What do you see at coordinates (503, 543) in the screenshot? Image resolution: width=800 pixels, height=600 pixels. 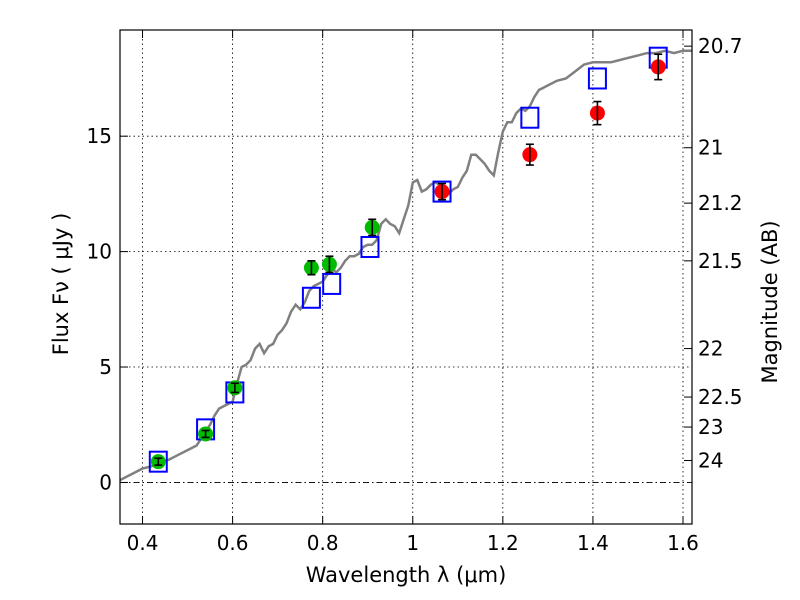 I see `x-tick-label: 1.2` at bounding box center [503, 543].